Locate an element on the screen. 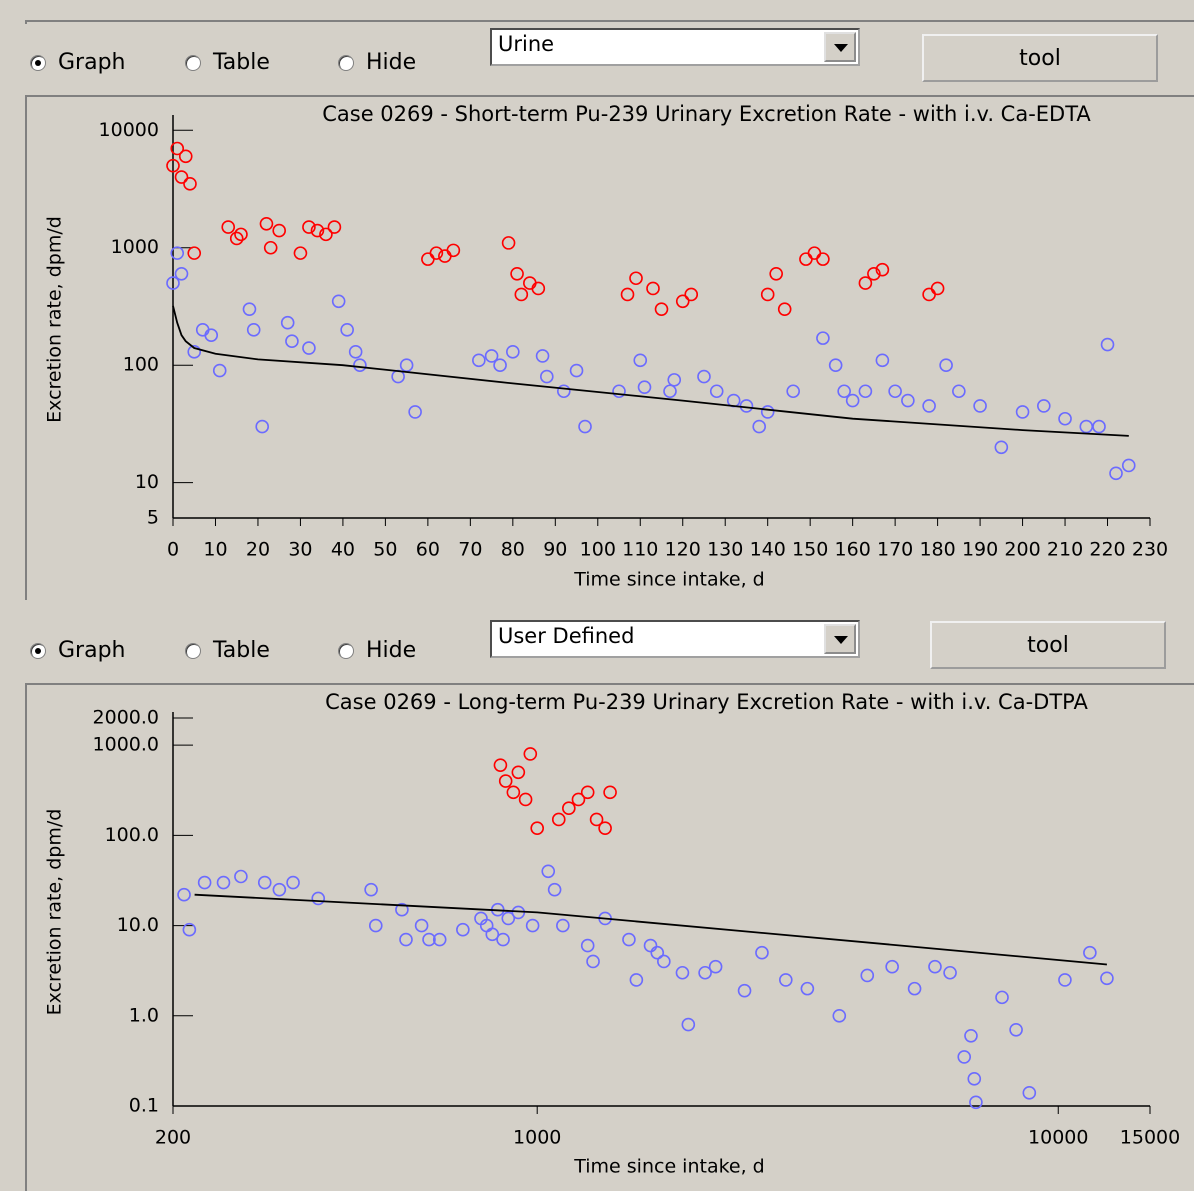 The image size is (1194, 1191). x-tick-label: 1000 is located at coordinates (537, 1138).